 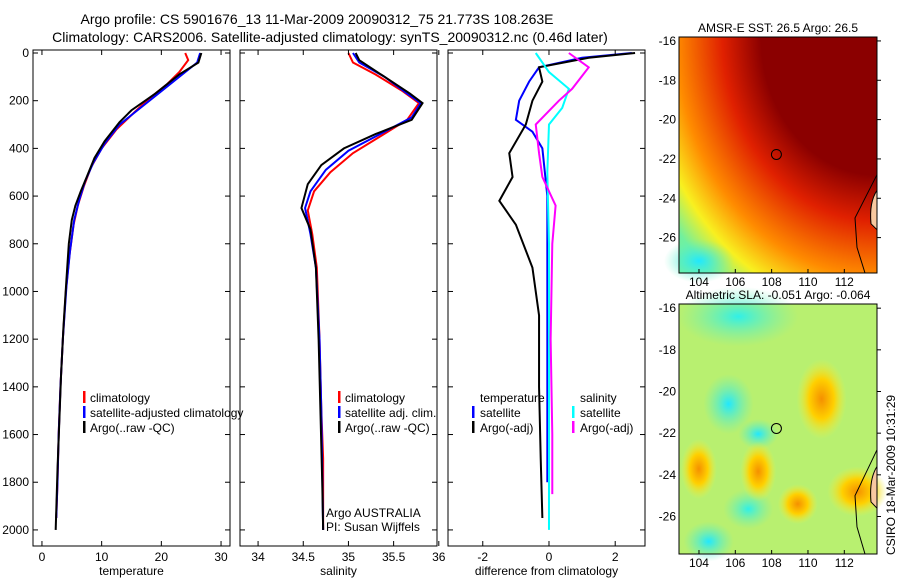 I want to click on sla-map-xtick-label: 112, so click(x=844, y=563).